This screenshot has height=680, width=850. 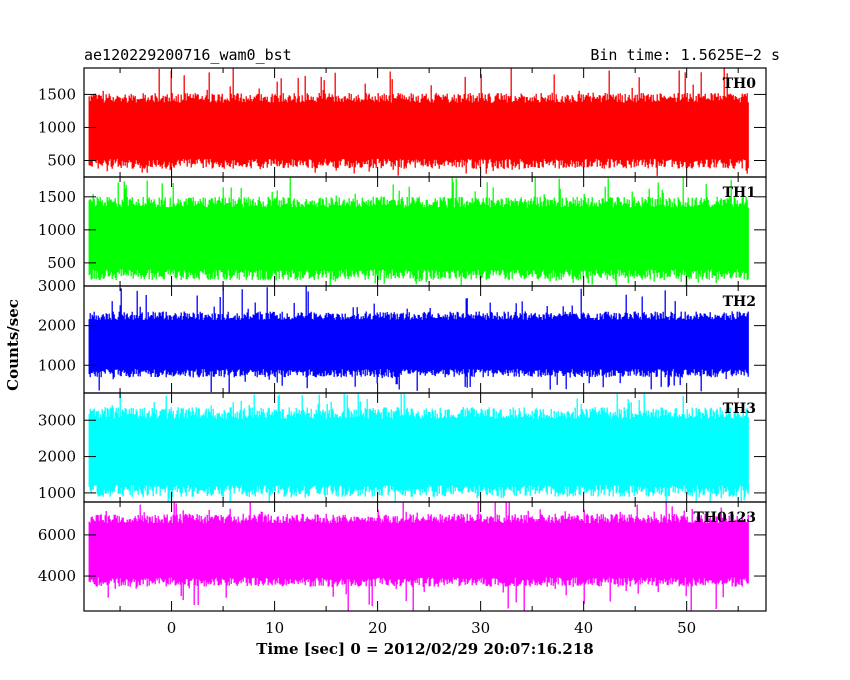 I want to click on x-tick-label: 40, so click(x=583, y=628).